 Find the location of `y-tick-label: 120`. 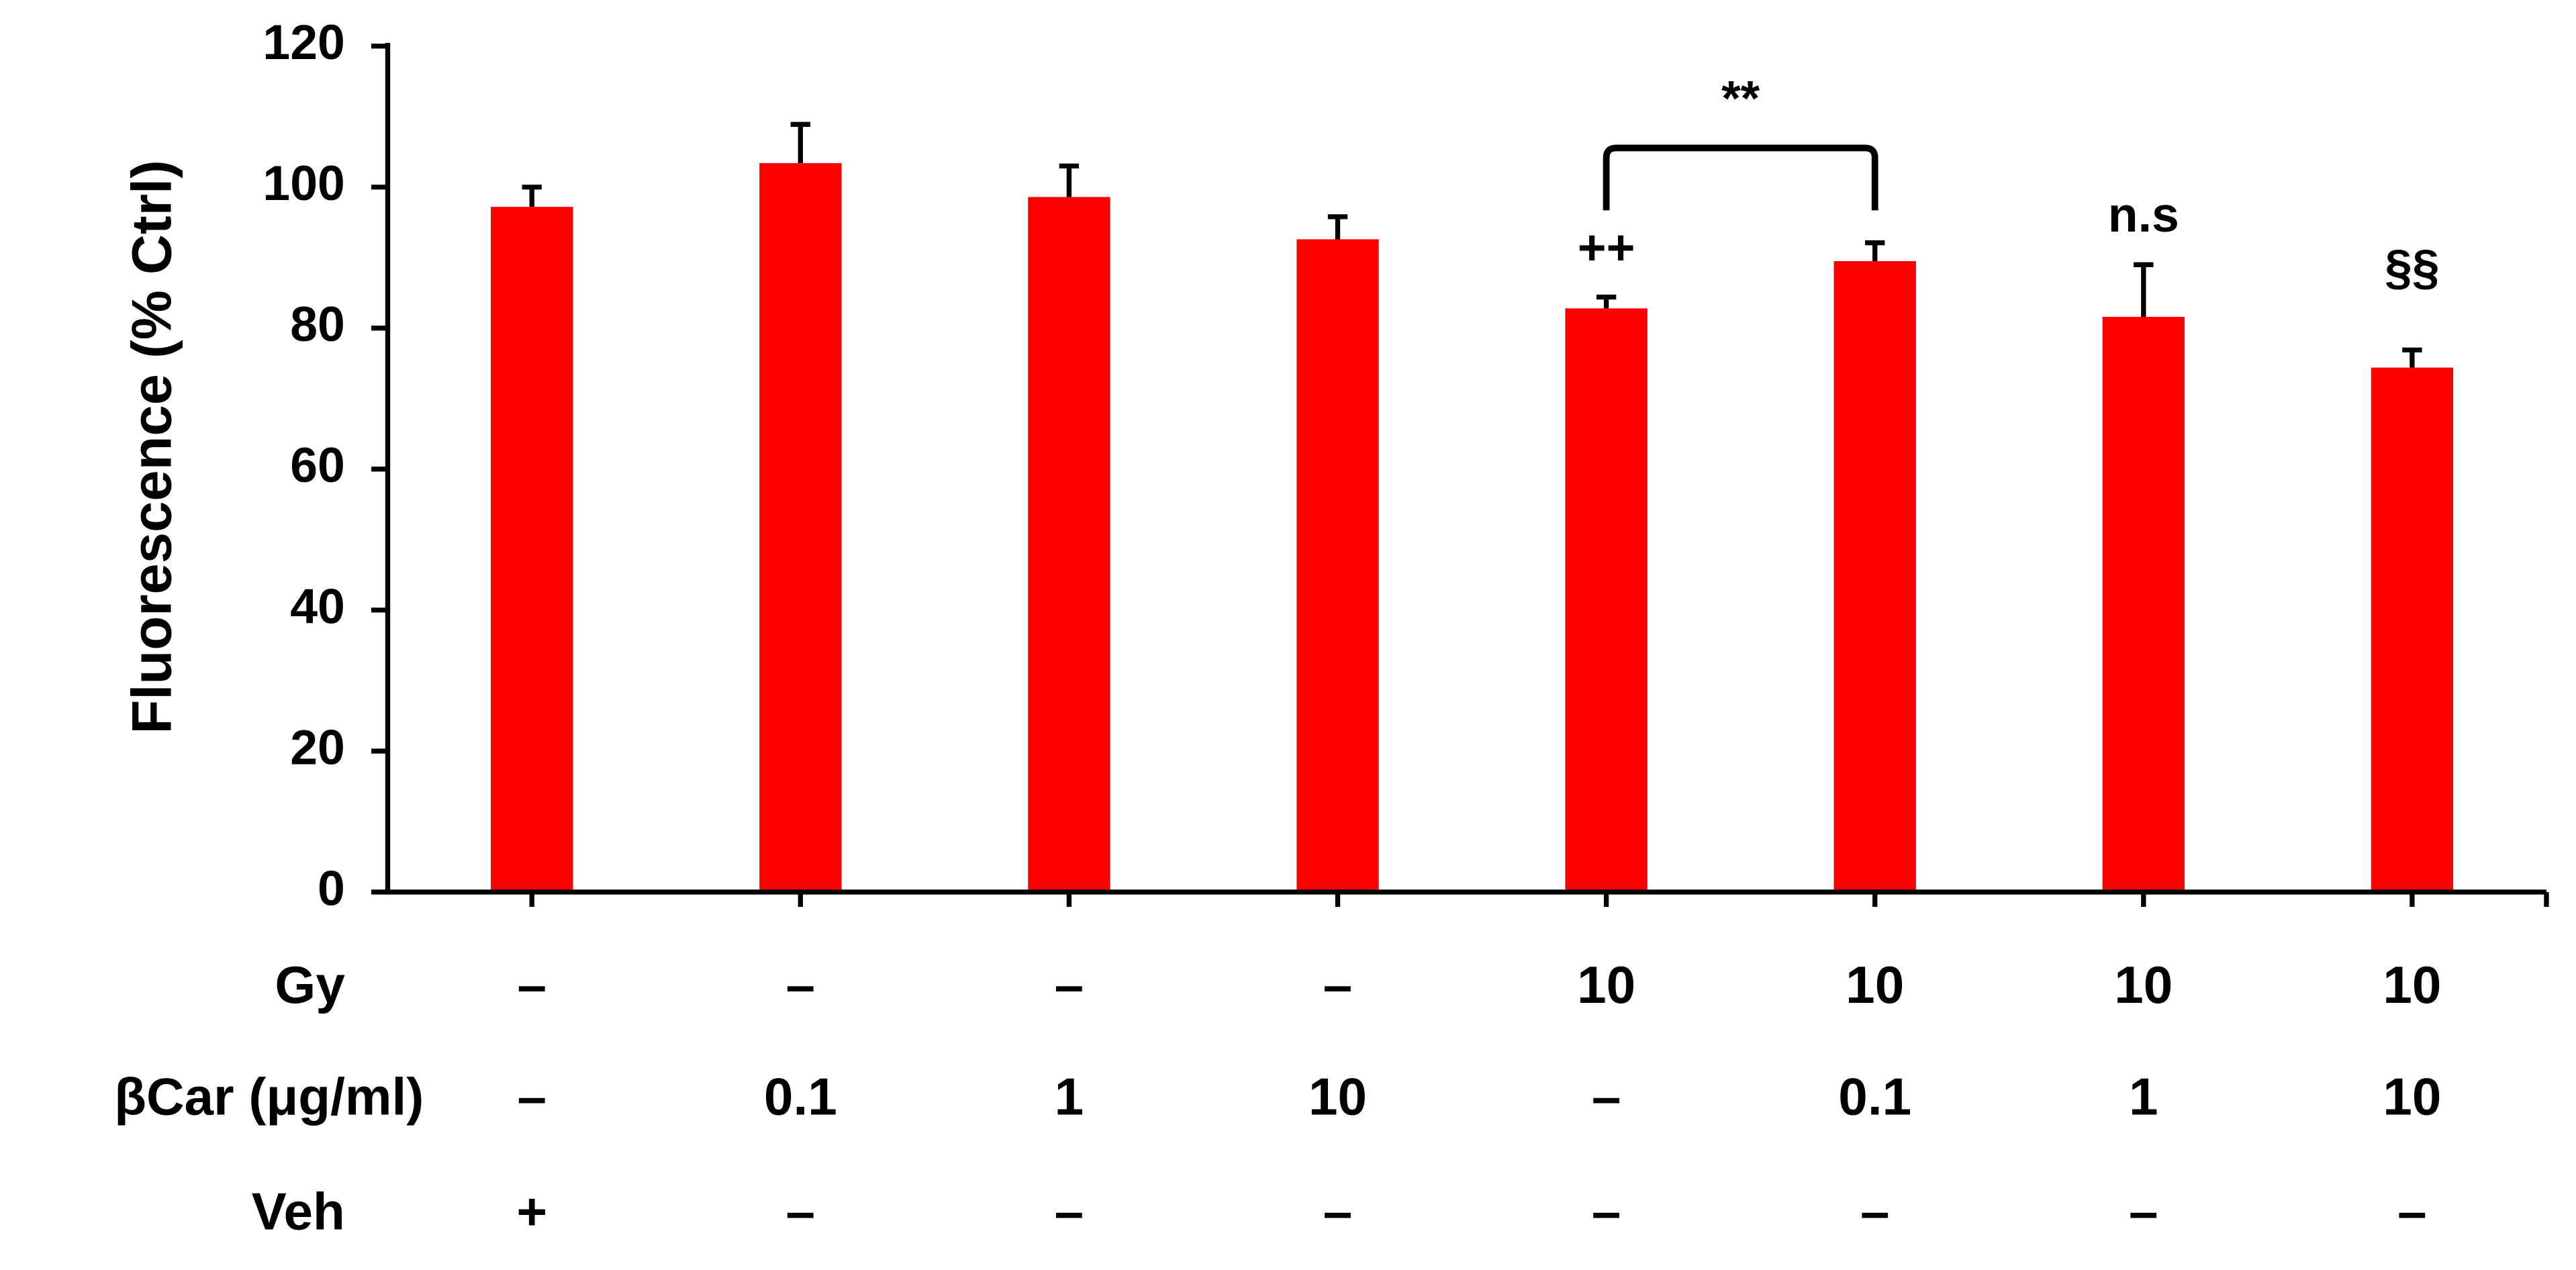

y-tick-label: 120 is located at coordinates (303, 42).